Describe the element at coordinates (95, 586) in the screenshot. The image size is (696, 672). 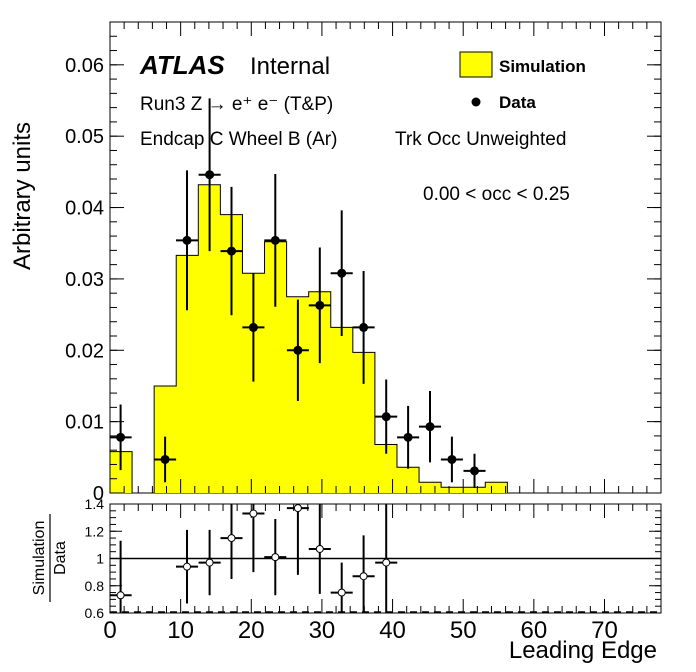
I see `ratio-y-tick-label: 0.8` at that location.